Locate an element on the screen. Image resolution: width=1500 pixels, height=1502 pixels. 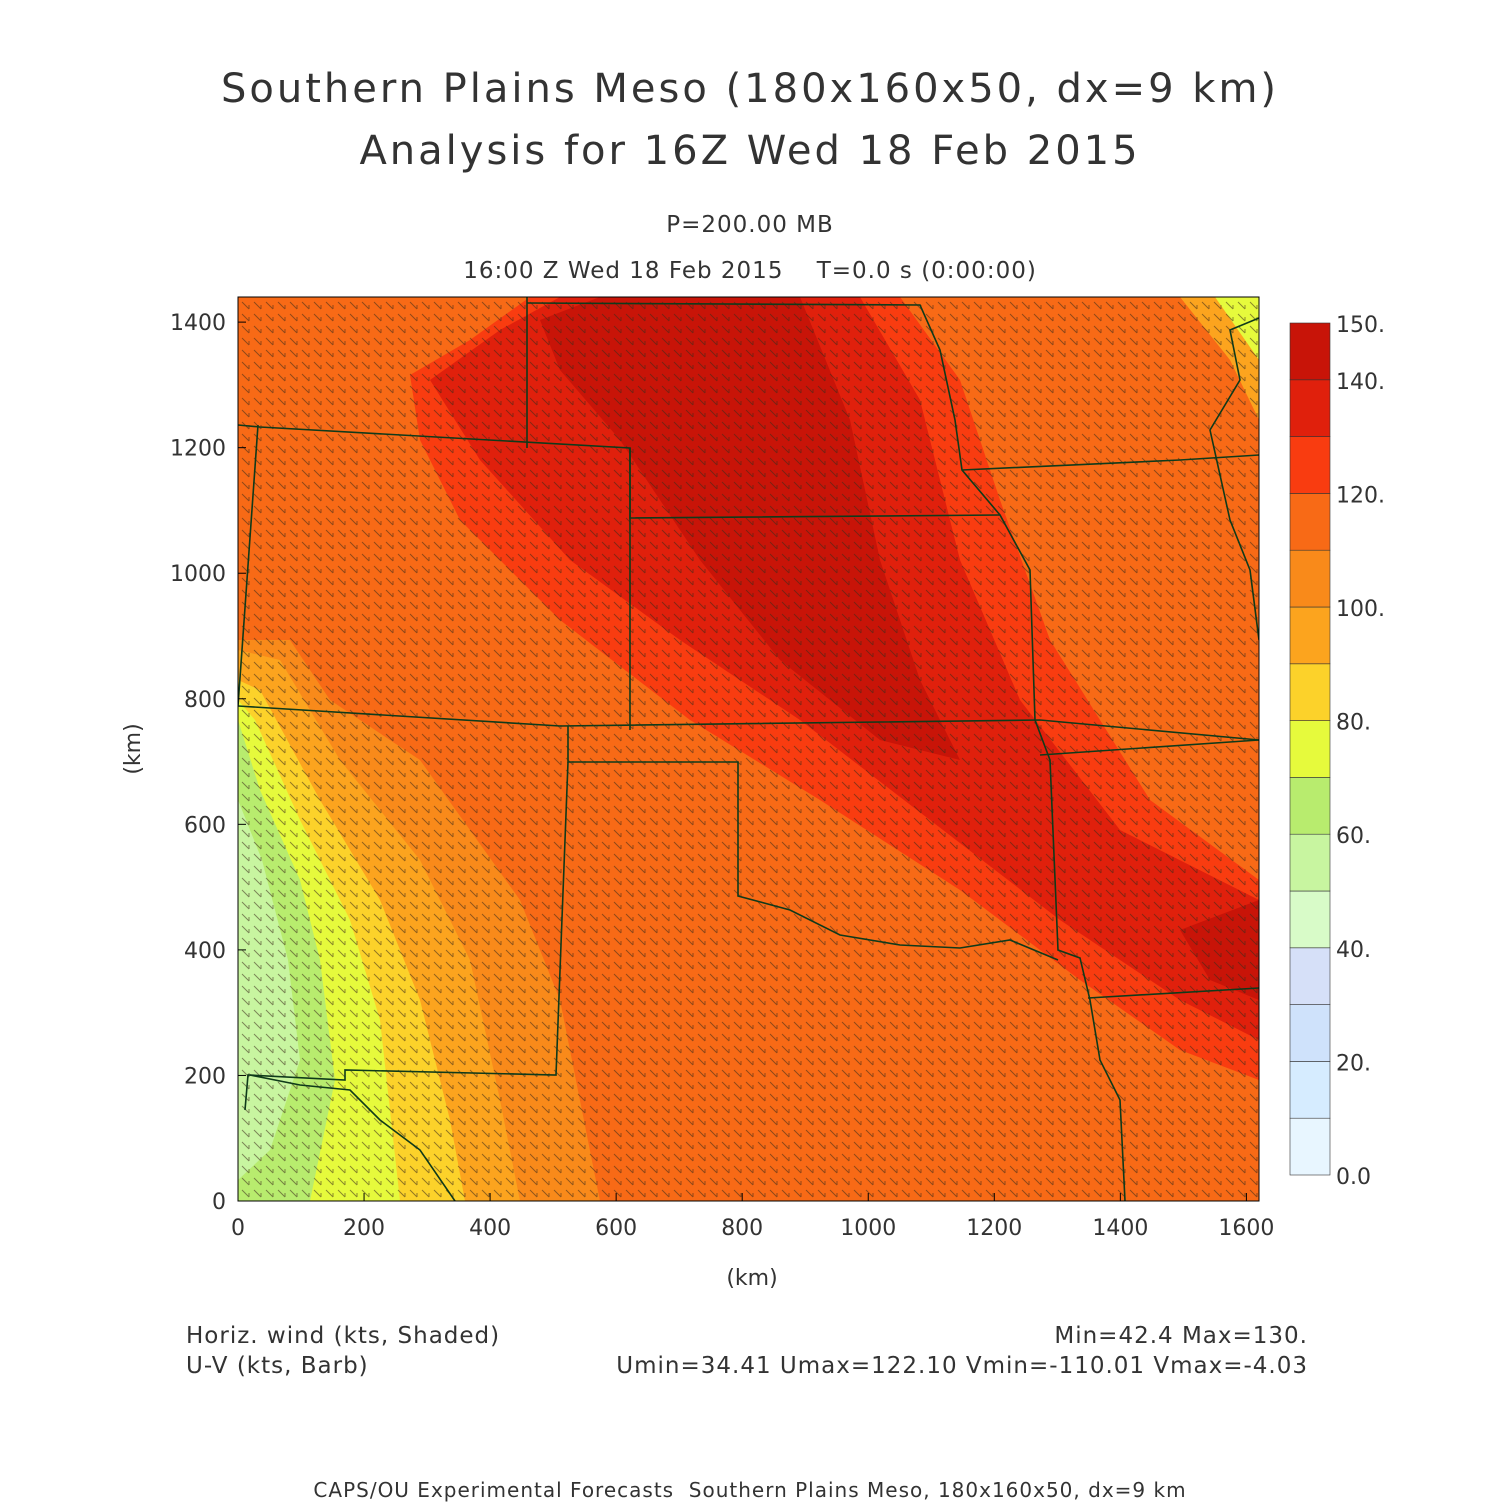
y-axis-label: (km) is located at coordinates (133, 748).